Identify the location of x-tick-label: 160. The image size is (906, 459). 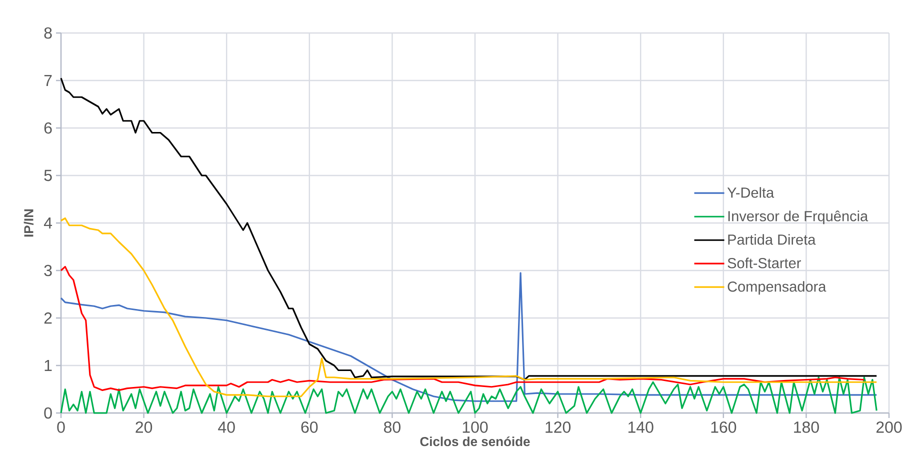
(723, 427).